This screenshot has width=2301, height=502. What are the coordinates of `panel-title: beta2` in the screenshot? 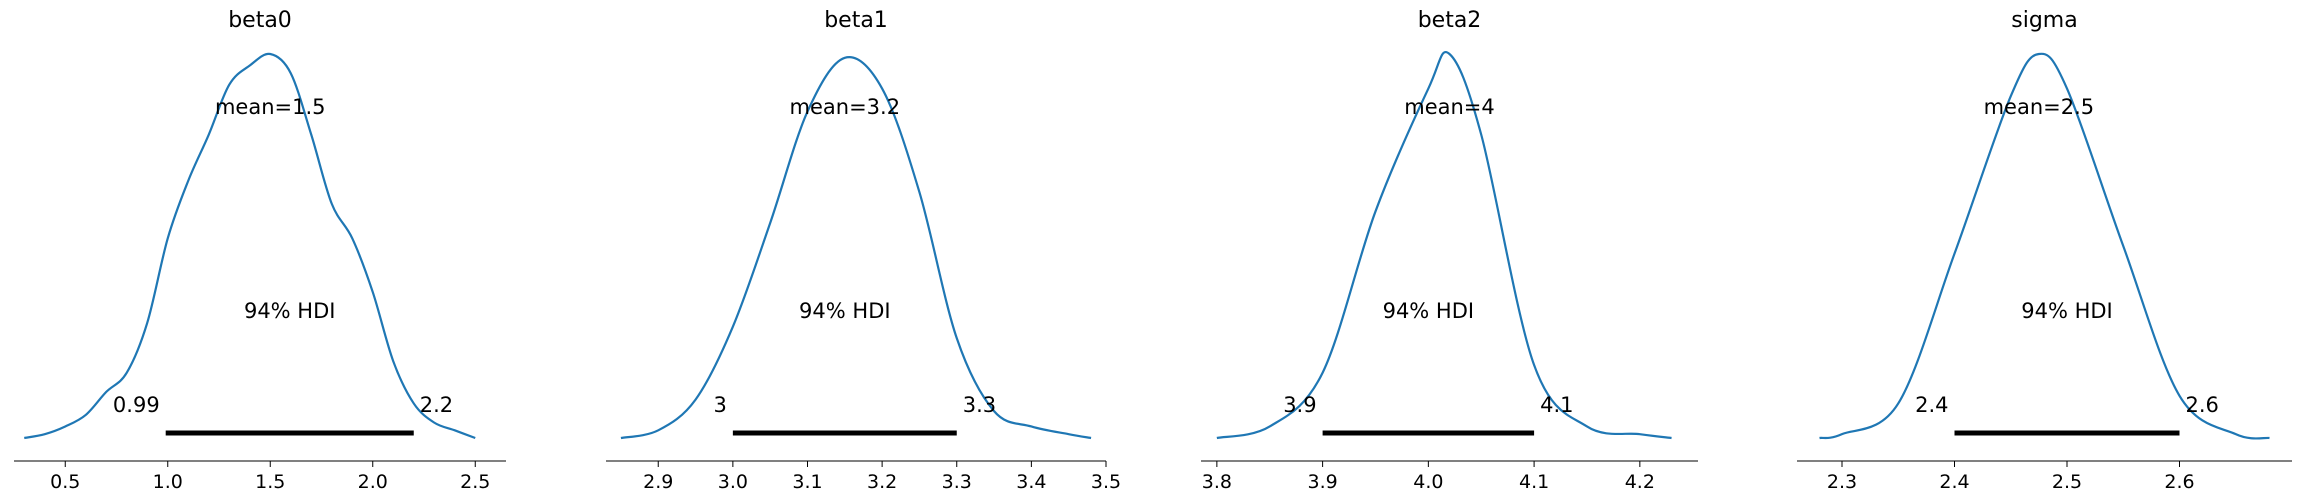 It's located at (1450, 20).